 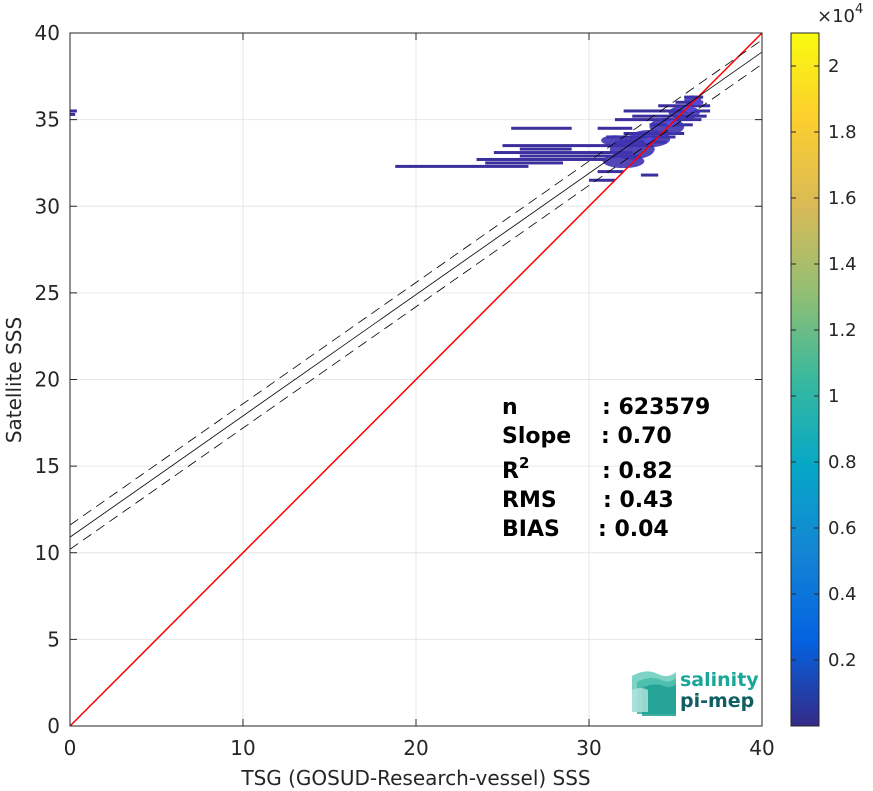 What do you see at coordinates (824, 363) in the screenshot?
I see `colorbar-ticks: 0.2 0.4 0.6 0.8 1 1.2 1.4 1.6 1.8 2` at bounding box center [824, 363].